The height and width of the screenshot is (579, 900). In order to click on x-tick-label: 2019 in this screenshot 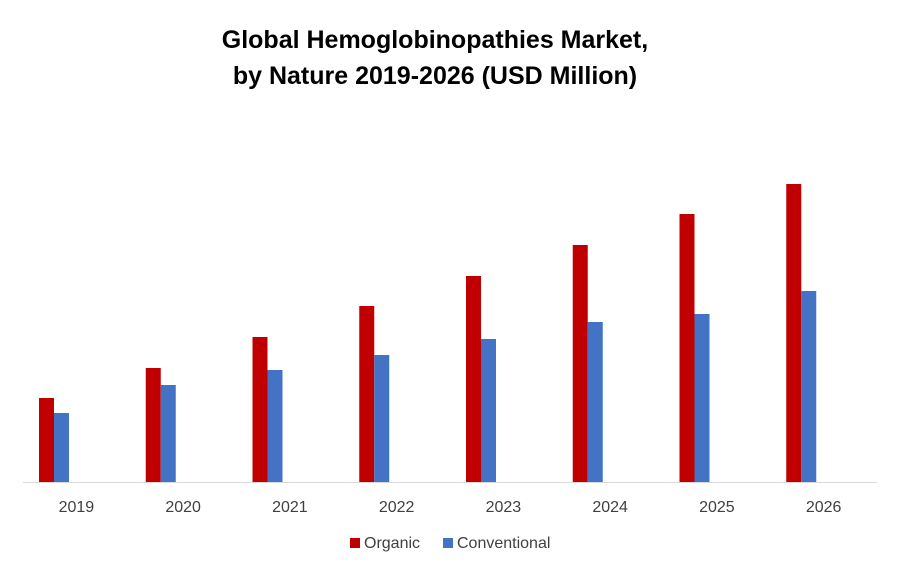, I will do `click(77, 507)`.